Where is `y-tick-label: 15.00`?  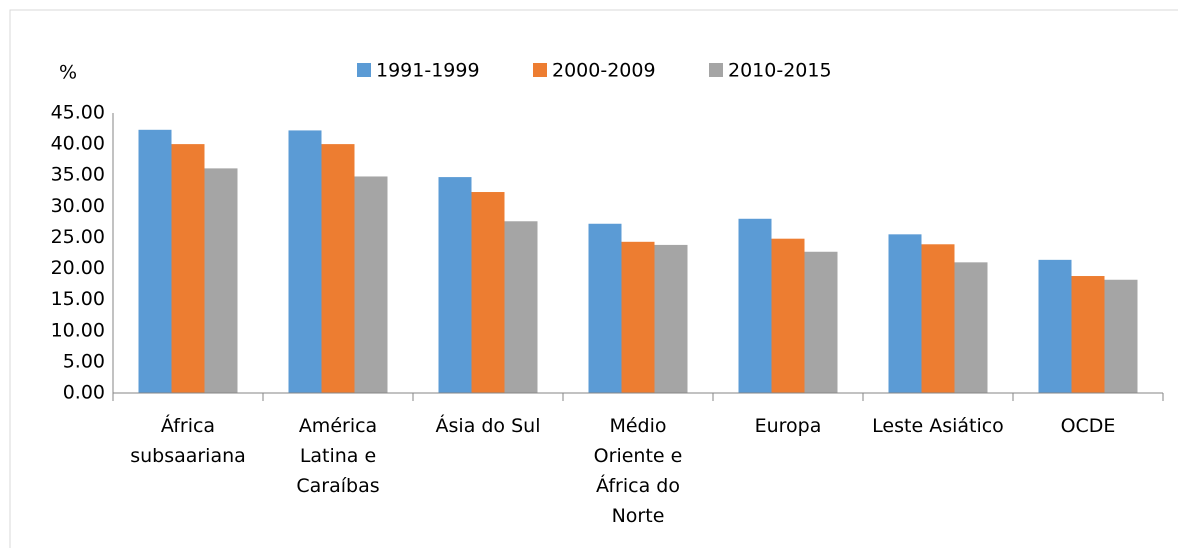
y-tick-label: 15.00 is located at coordinates (78, 299).